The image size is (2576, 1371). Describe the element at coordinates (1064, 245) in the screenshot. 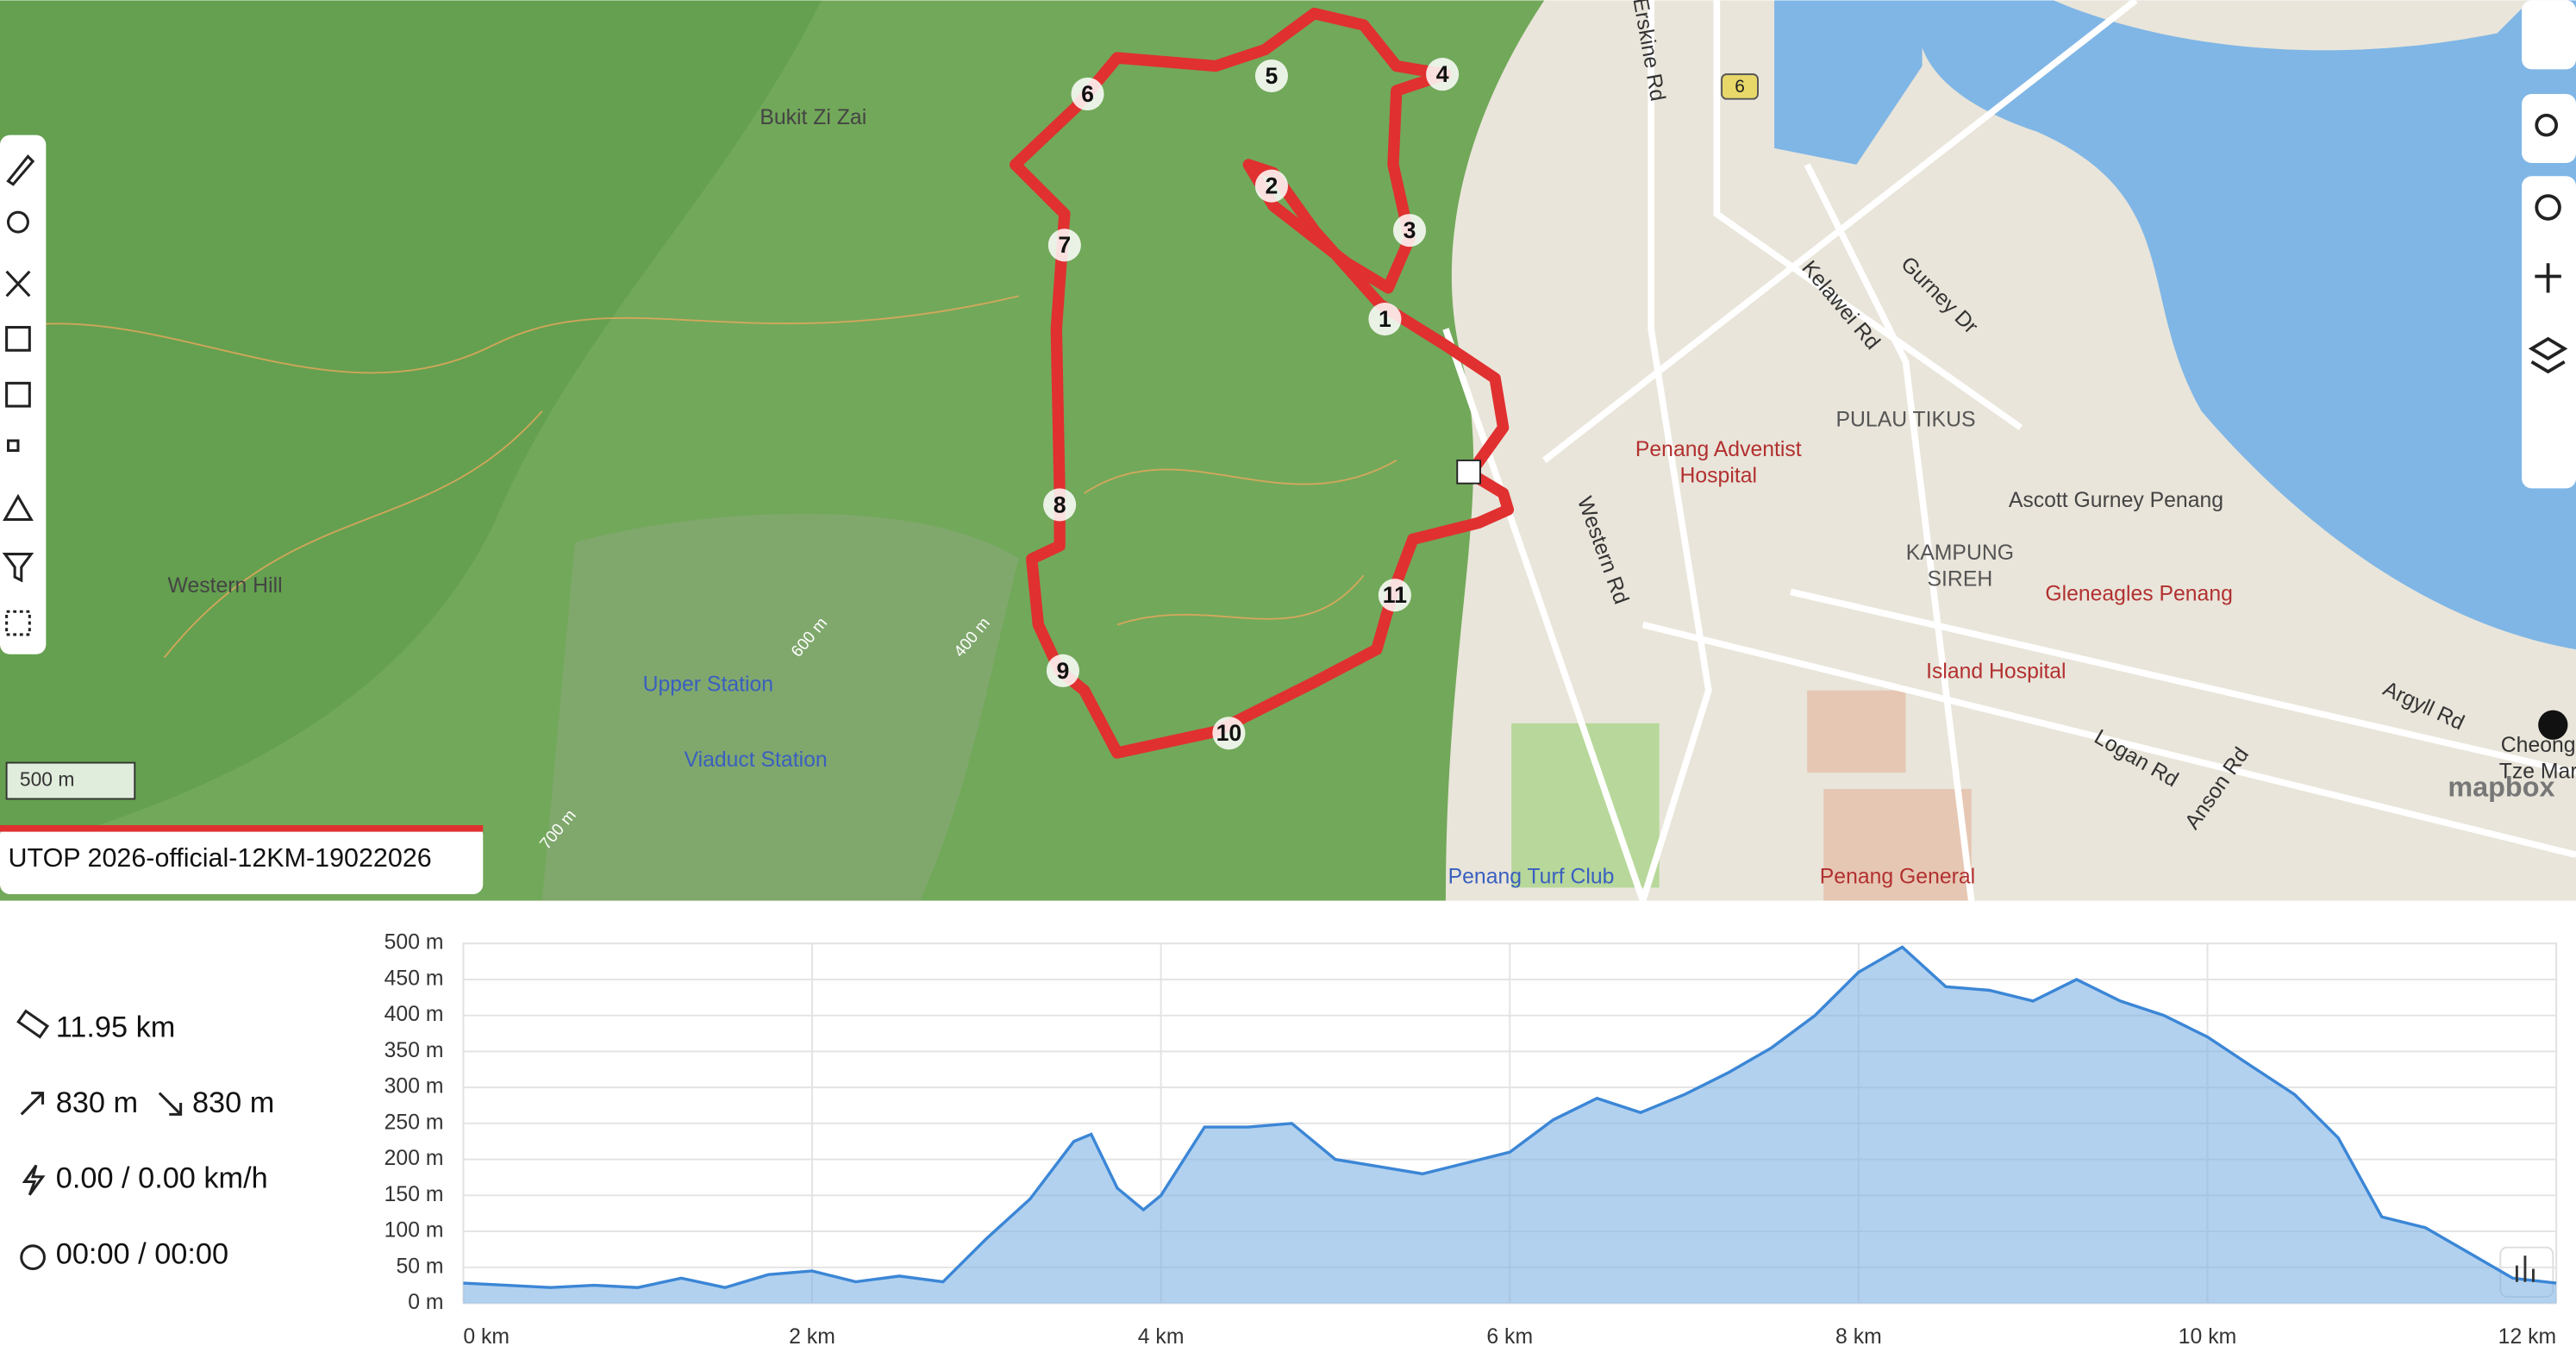

I see `route-marker-label: 7` at that location.